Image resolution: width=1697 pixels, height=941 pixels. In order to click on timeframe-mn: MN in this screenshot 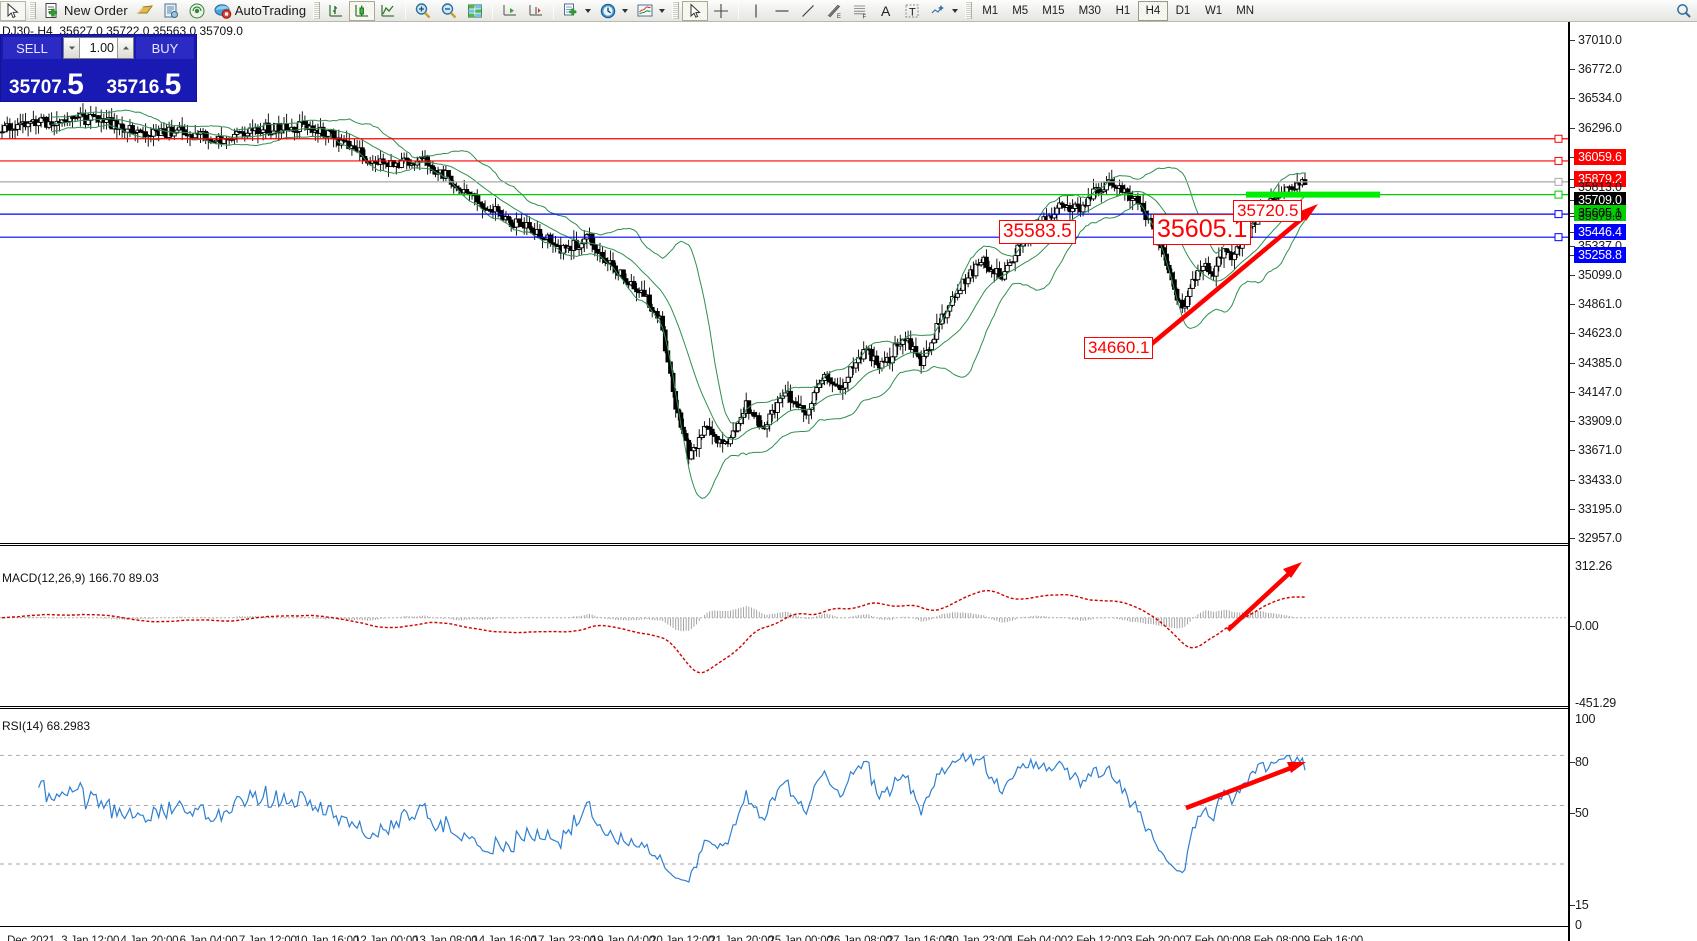, I will do `click(1245, 10)`.